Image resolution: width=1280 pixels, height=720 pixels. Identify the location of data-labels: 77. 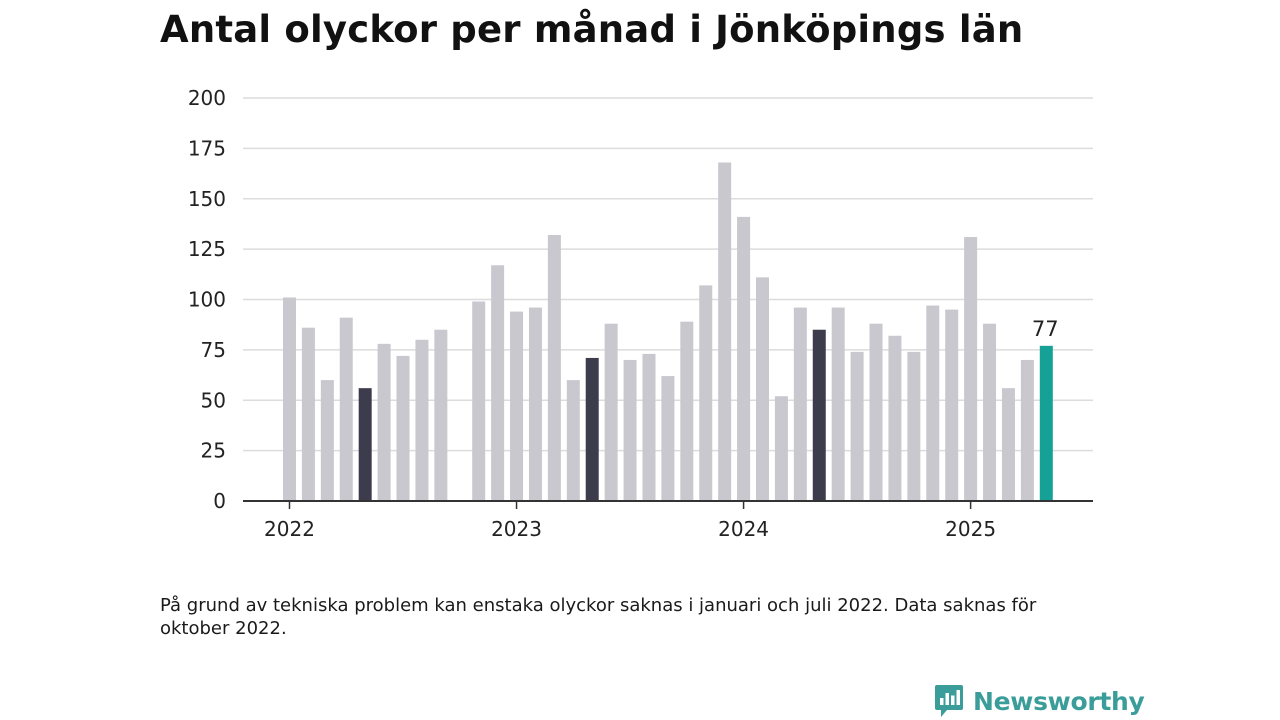
(1045, 329).